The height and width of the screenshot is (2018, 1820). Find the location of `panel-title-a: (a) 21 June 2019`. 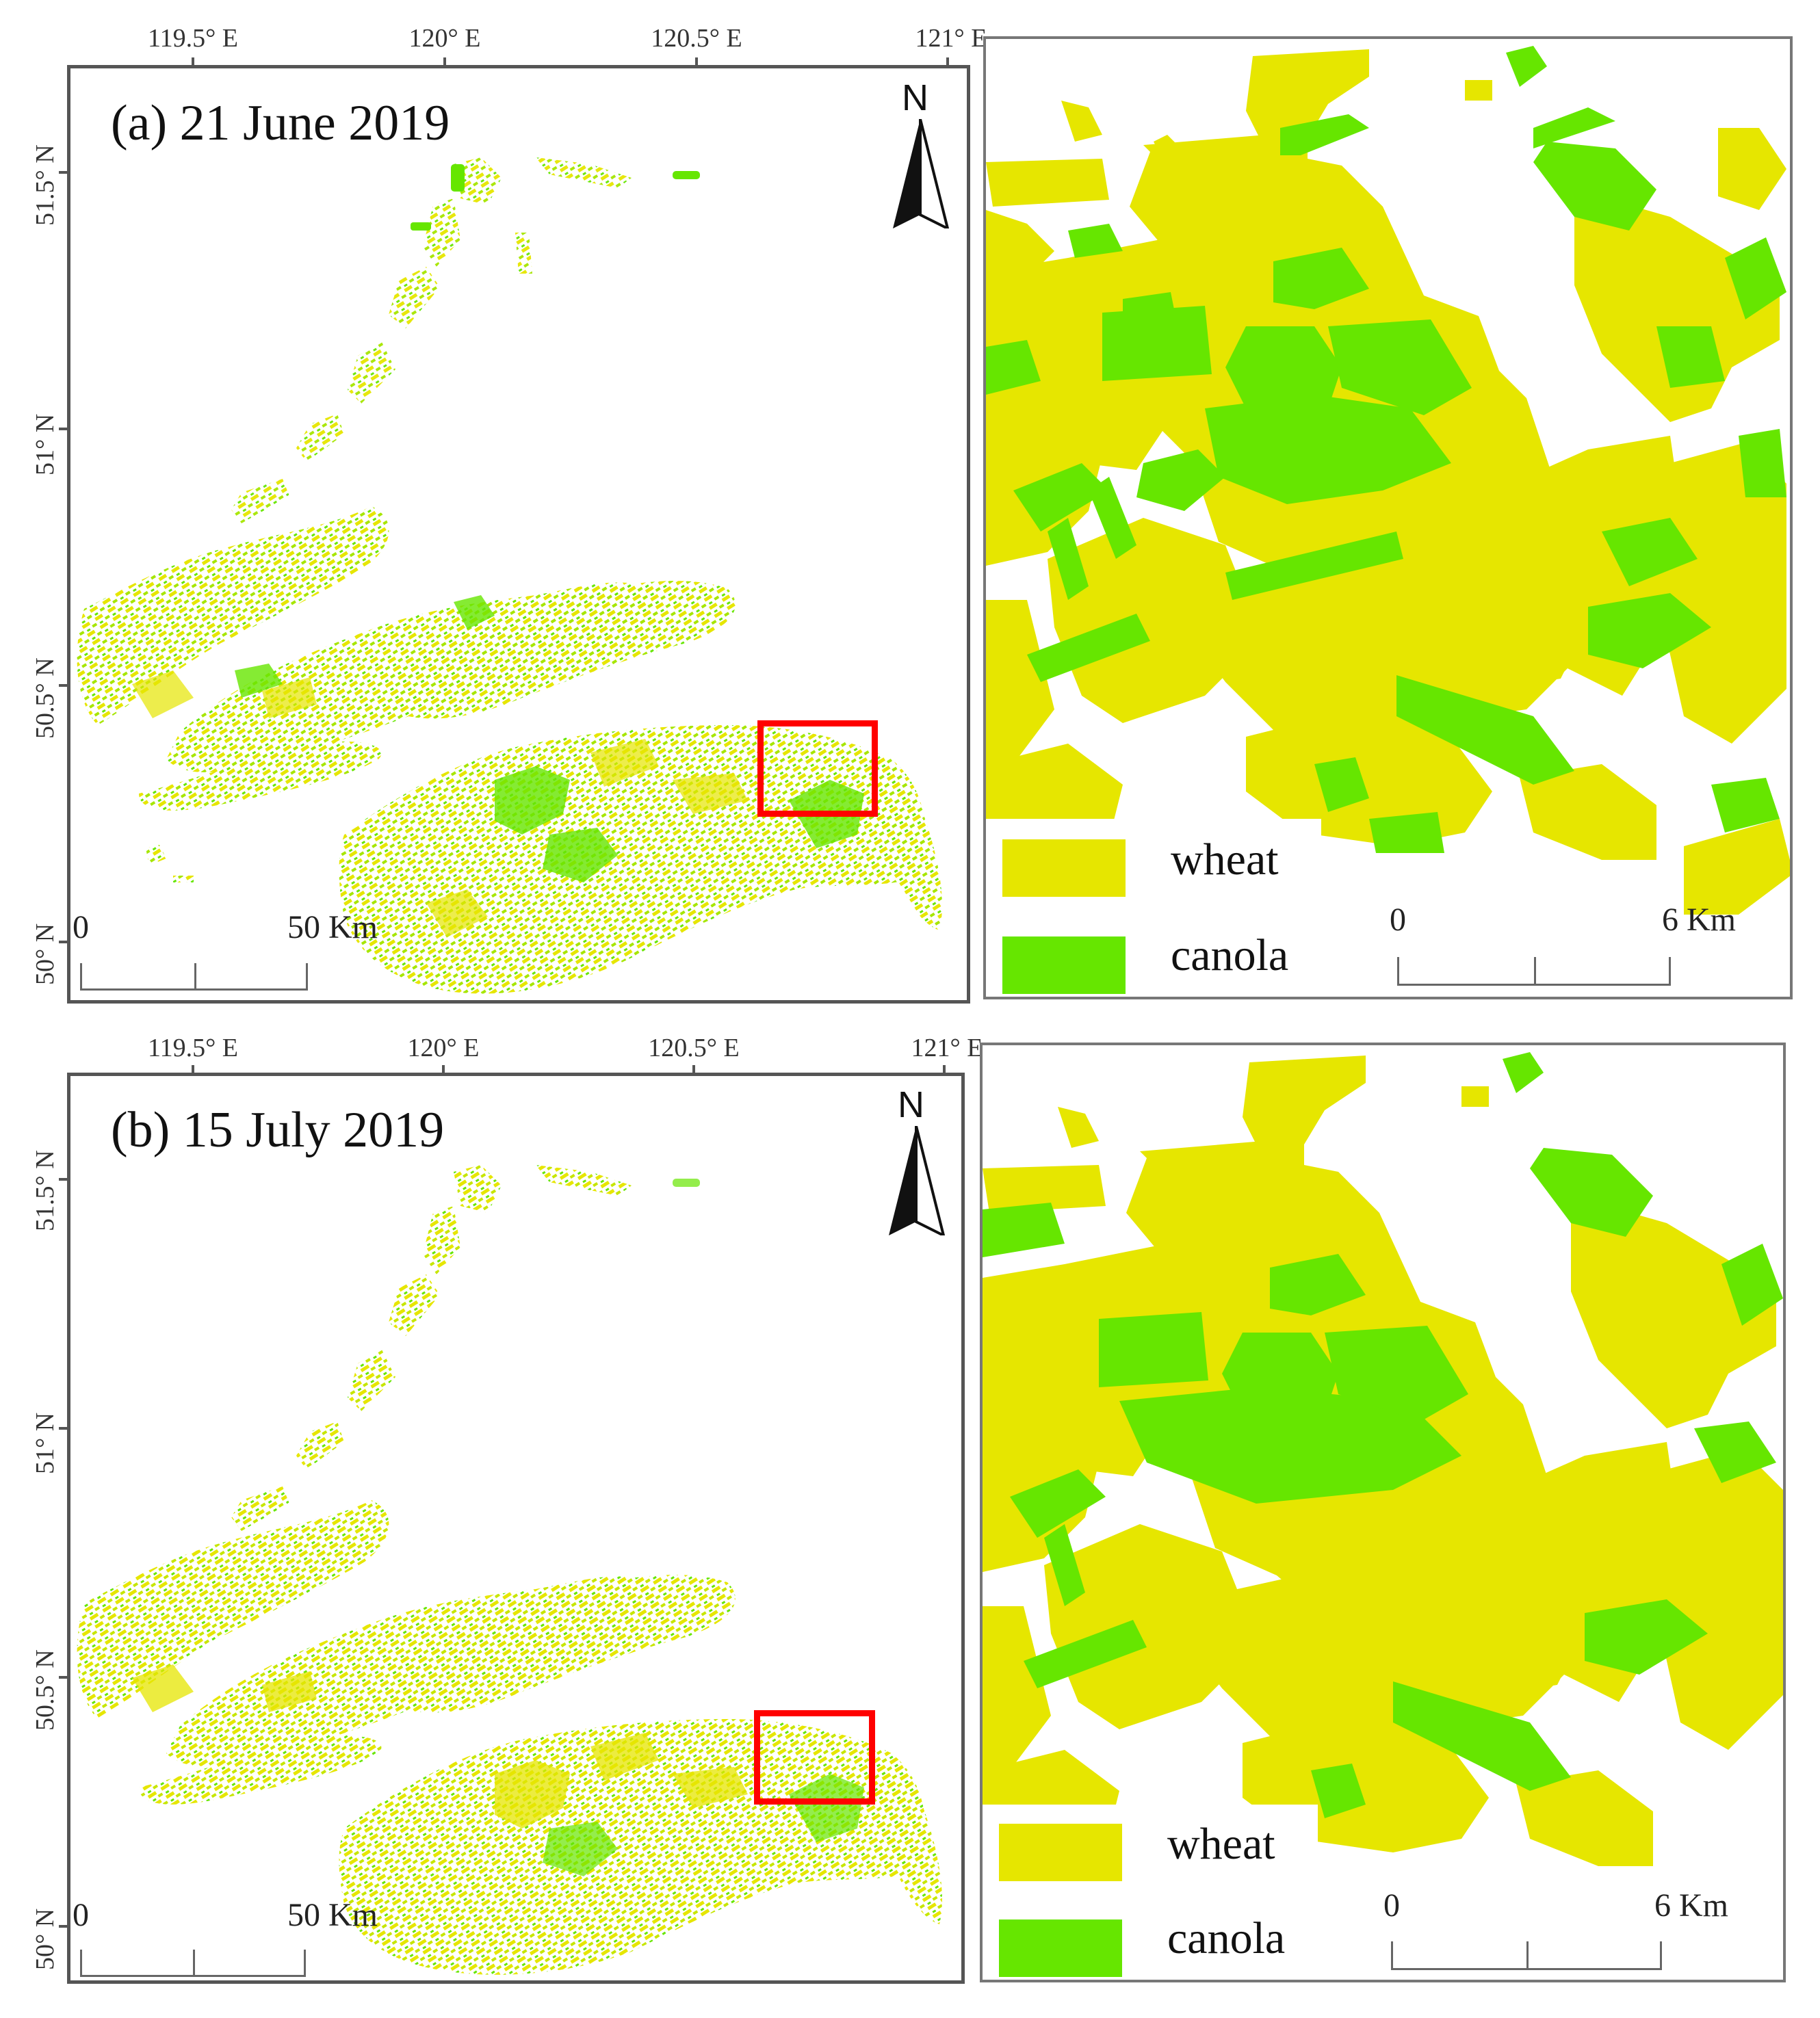

panel-title-a: (a) 21 June 2019 is located at coordinates (280, 123).